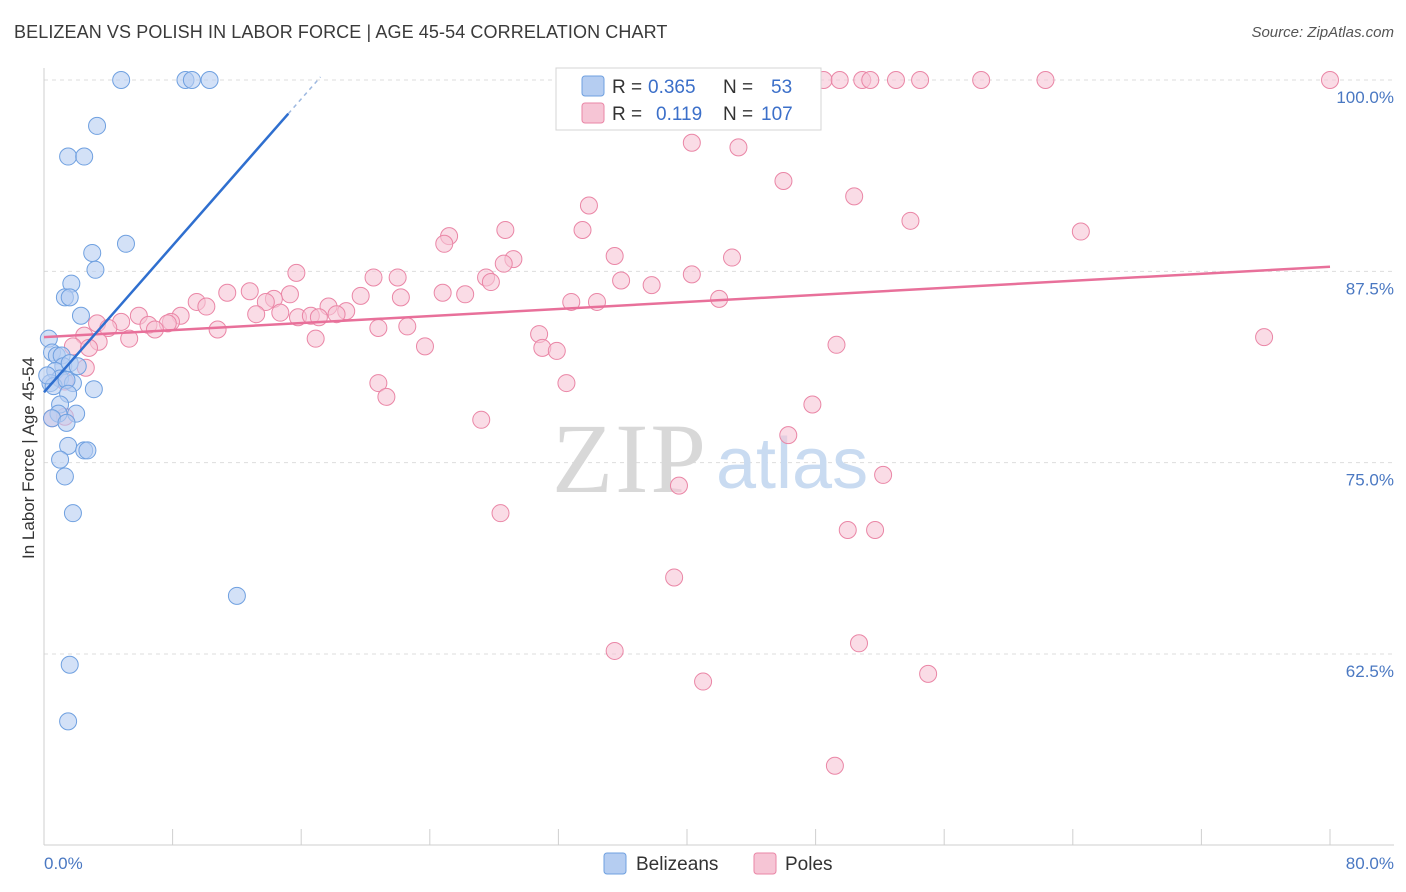 This screenshot has height=892, width=1406. I want to click on legend-n-value-belizeans: 53, so click(781, 87).